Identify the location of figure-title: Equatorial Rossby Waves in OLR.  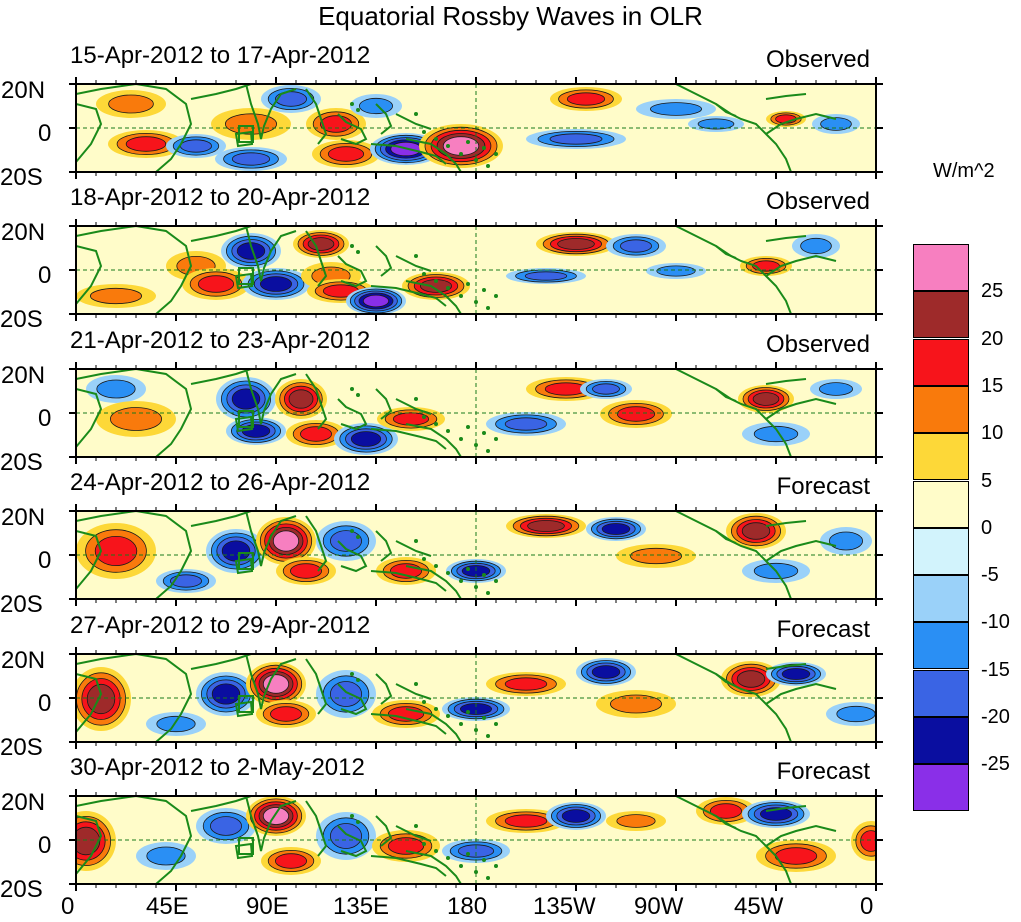
(510, 16).